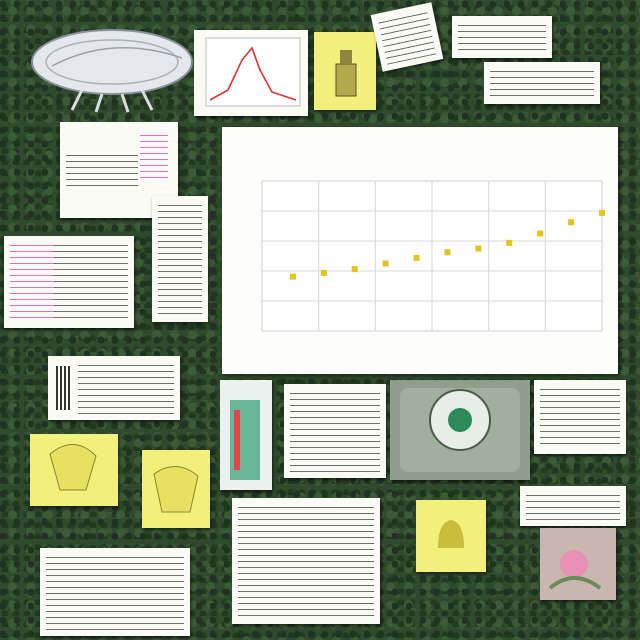 The height and width of the screenshot is (640, 640). Describe the element at coordinates (306, 561) in the screenshot. I see `document-card-center-bottom` at that location.